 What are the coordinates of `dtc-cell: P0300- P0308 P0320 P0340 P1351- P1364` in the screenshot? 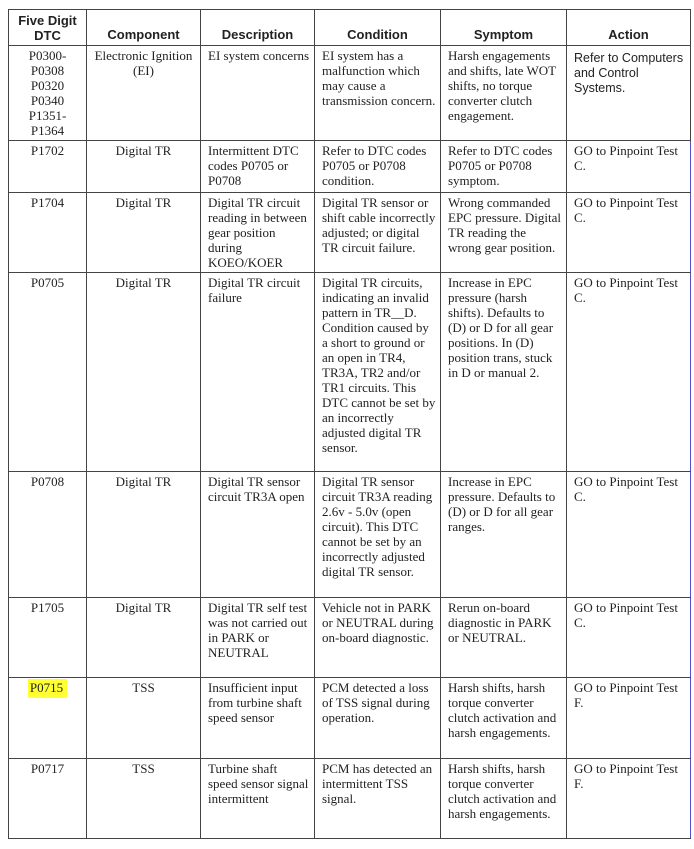 It's located at (47, 93).